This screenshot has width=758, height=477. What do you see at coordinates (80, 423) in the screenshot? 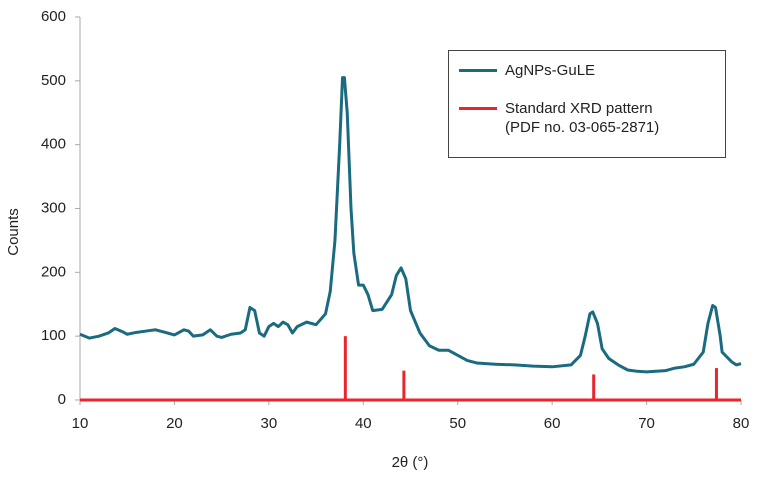
I see `x-tick-label: 10` at bounding box center [80, 423].